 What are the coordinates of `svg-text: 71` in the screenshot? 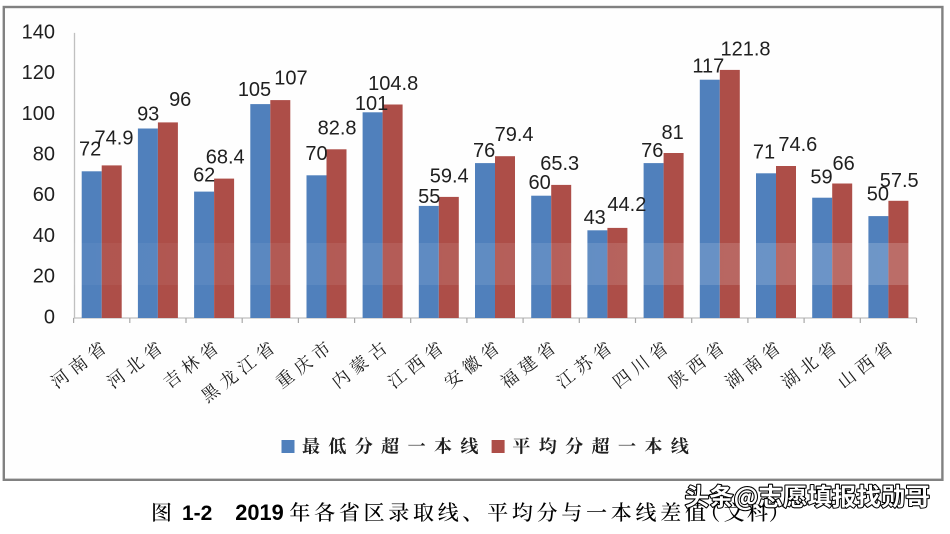 It's located at (764, 153).